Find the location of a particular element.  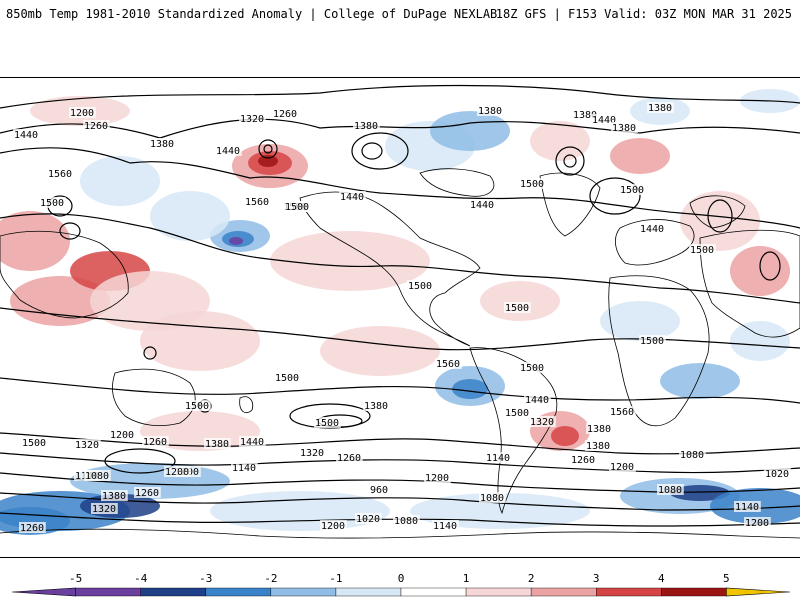

contour-label: 1260 is located at coordinates (147, 493).